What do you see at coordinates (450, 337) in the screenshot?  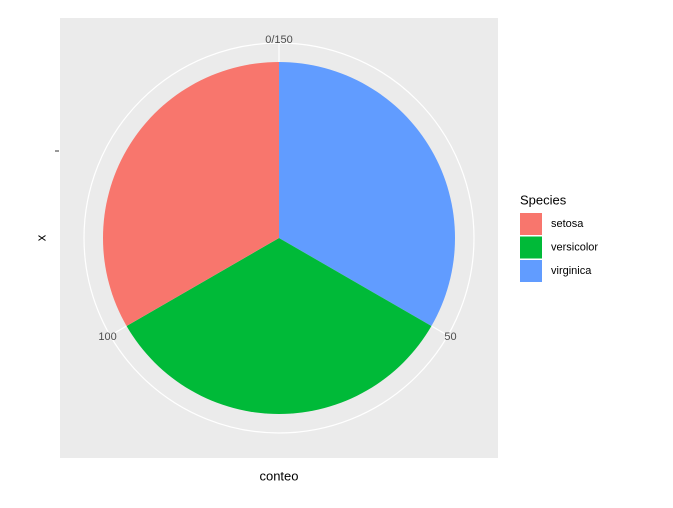 I see `theta-tick-label: 50` at bounding box center [450, 337].